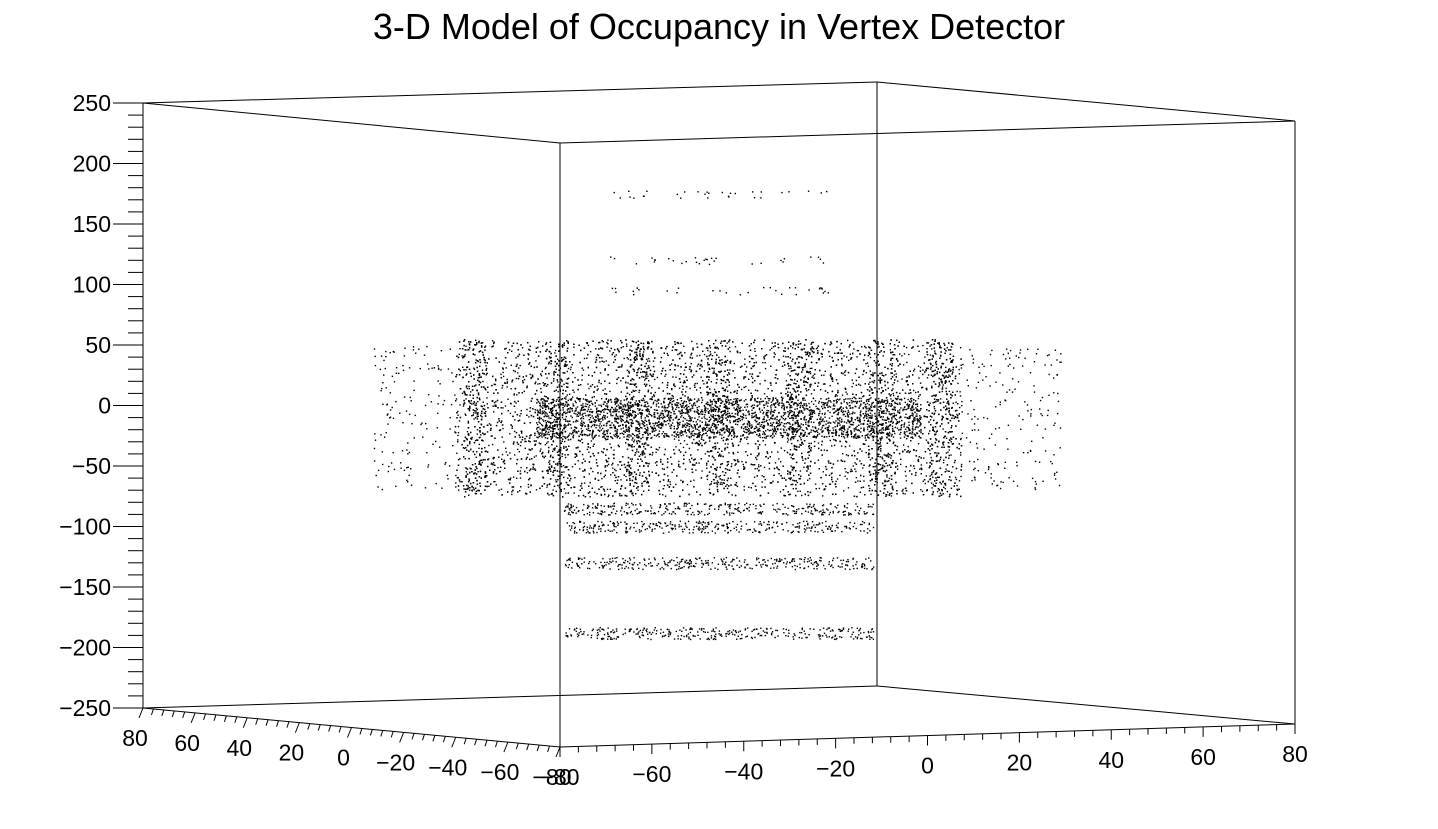 The image size is (1438, 829). I want to click on xl-major-tick, so click(506, 747).